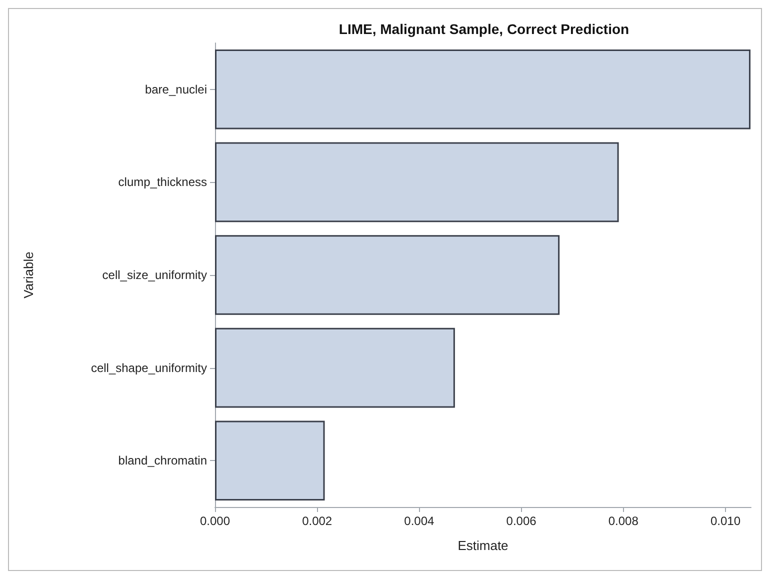  I want to click on y-tick-label: cell_size_uniformity, so click(154, 275).